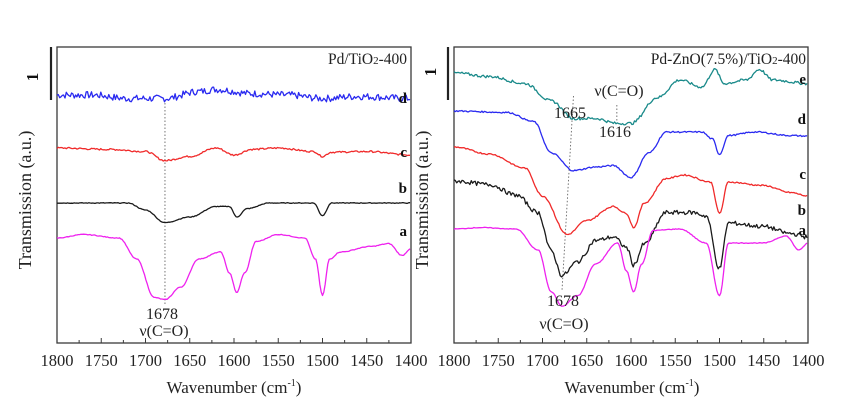 This screenshot has height=405, width=866. What do you see at coordinates (802, 155) in the screenshot?
I see `right-curve-labels: e d c ba` at bounding box center [802, 155].